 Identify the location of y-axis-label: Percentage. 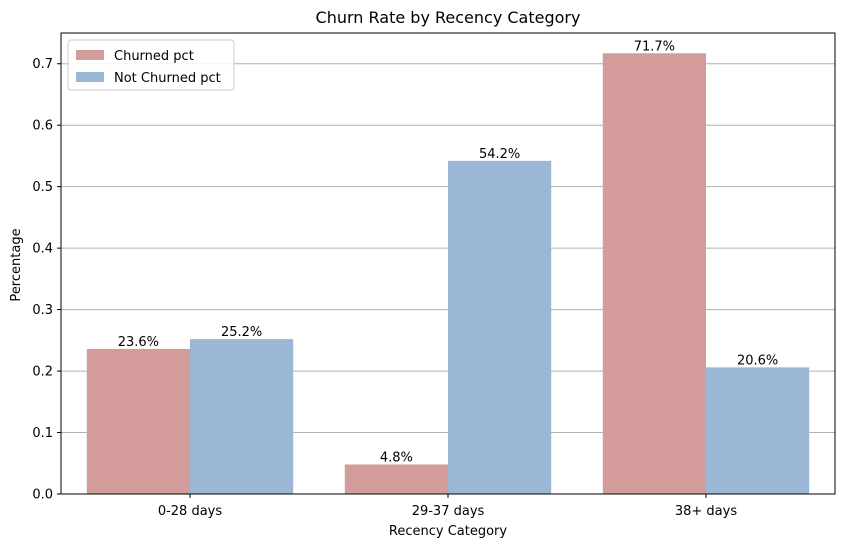
(16, 264).